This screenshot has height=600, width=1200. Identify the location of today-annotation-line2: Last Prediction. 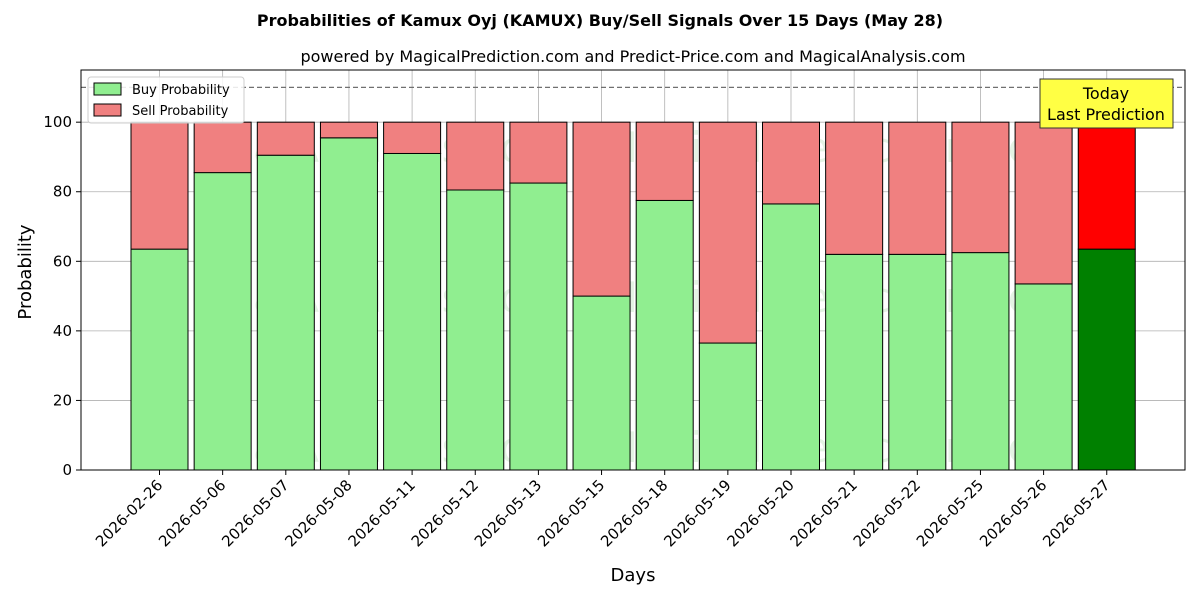
(1106, 114).